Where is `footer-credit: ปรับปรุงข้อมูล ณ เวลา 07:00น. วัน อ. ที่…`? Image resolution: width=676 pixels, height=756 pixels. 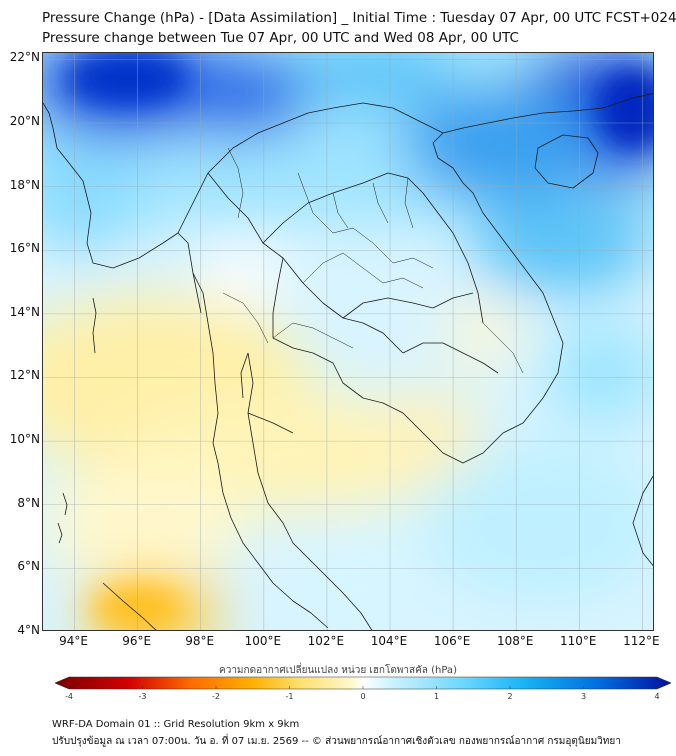 footer-credit: ปรับปรุงข้อมูล ณ เวลา 07:00น. วัน อ. ที่… is located at coordinates (336, 741).